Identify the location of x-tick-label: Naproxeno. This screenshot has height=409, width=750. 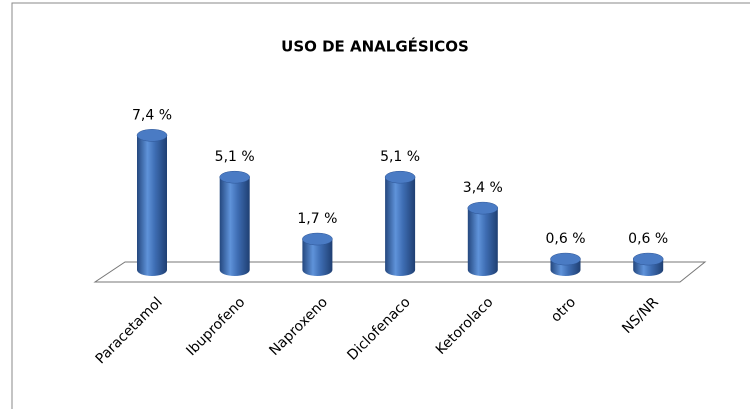
(298, 326).